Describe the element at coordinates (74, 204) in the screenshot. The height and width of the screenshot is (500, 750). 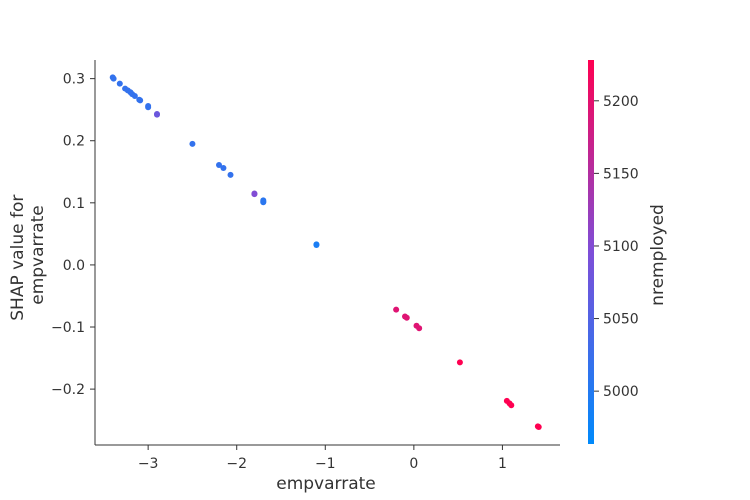
I see `y-tick-label: 0.1` at that location.